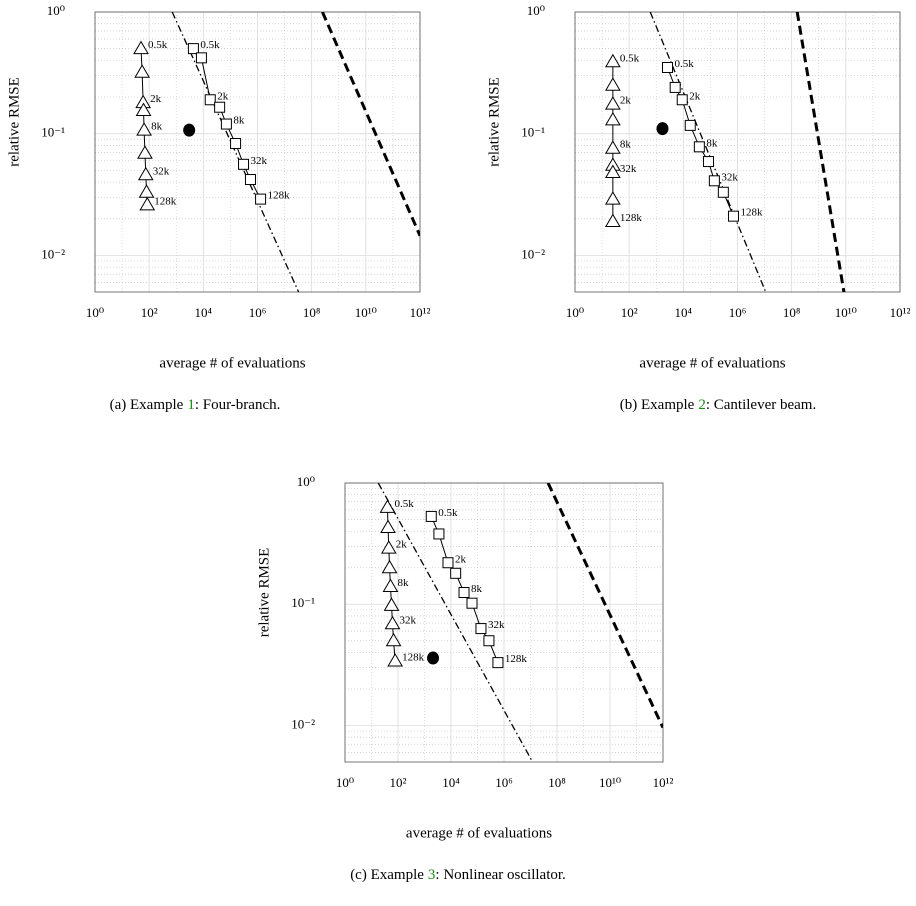 Image resolution: width=916 pixels, height=906 pixels. Describe the element at coordinates (387, 875) in the screenshot. I see `caption-prefix: (c) Example` at that location.